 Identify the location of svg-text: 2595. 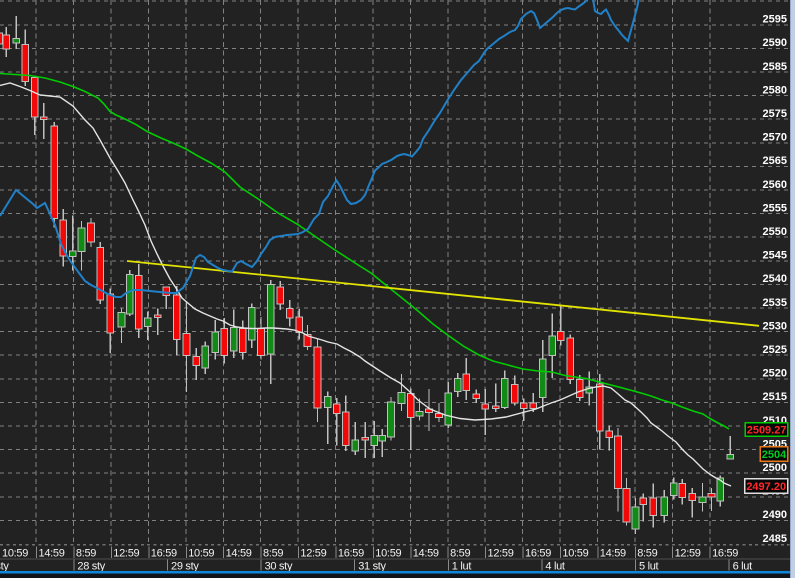
(775, 20).